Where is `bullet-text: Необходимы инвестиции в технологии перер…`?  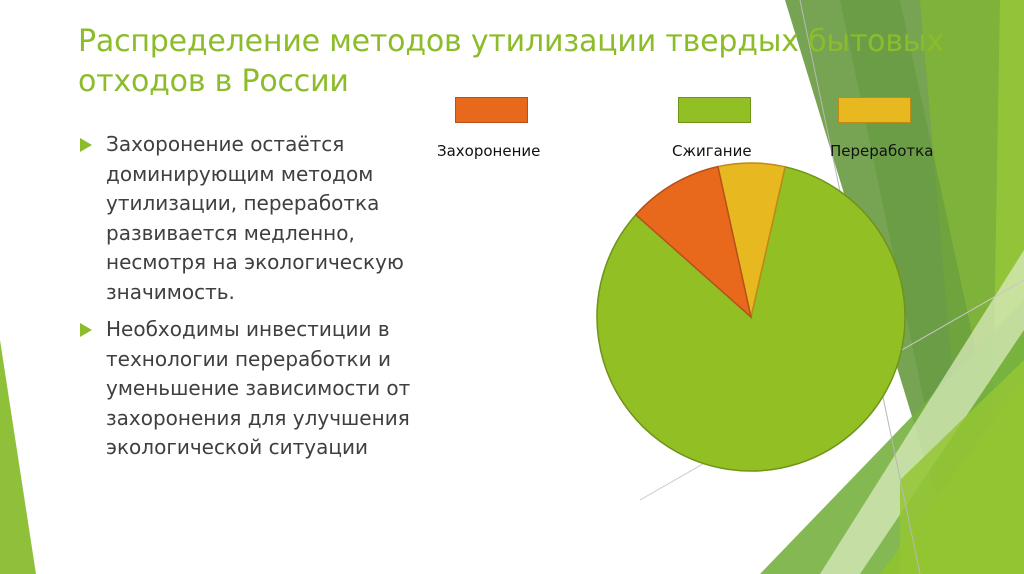 bullet-text: Необходимы инвестиции в технологии перер… is located at coordinates (258, 388).